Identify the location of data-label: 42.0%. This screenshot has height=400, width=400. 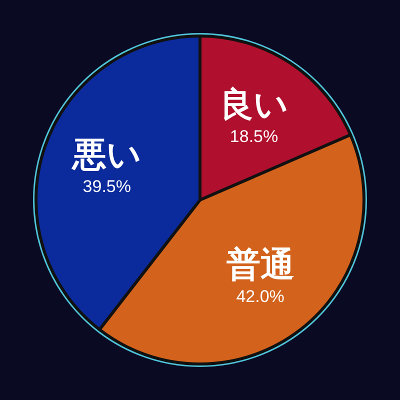
(260, 296).